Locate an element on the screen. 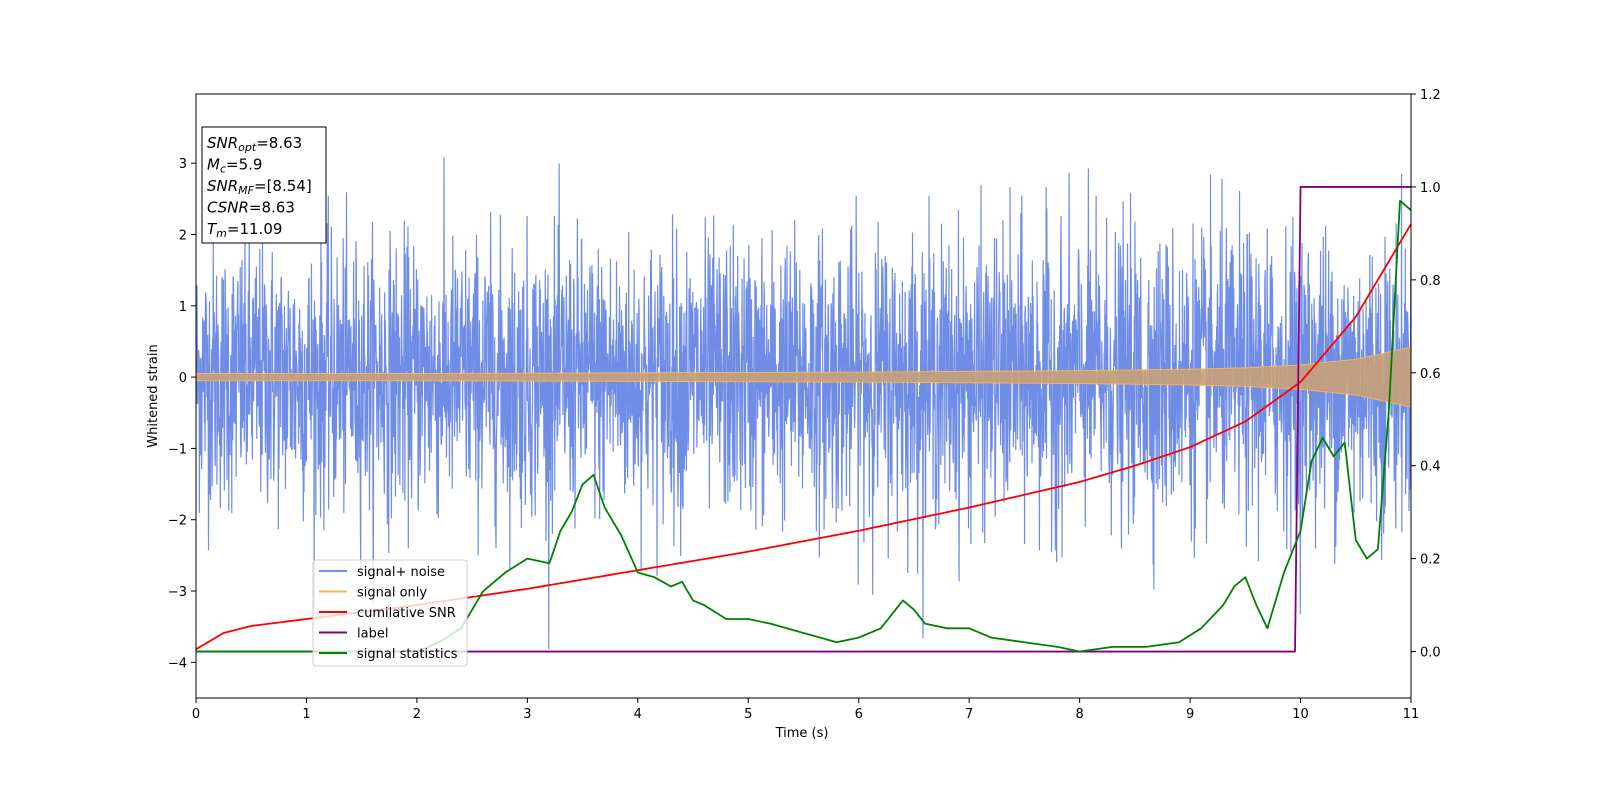 This screenshot has width=1600, height=804. y2-tick-label: 1.2 is located at coordinates (1430, 95).